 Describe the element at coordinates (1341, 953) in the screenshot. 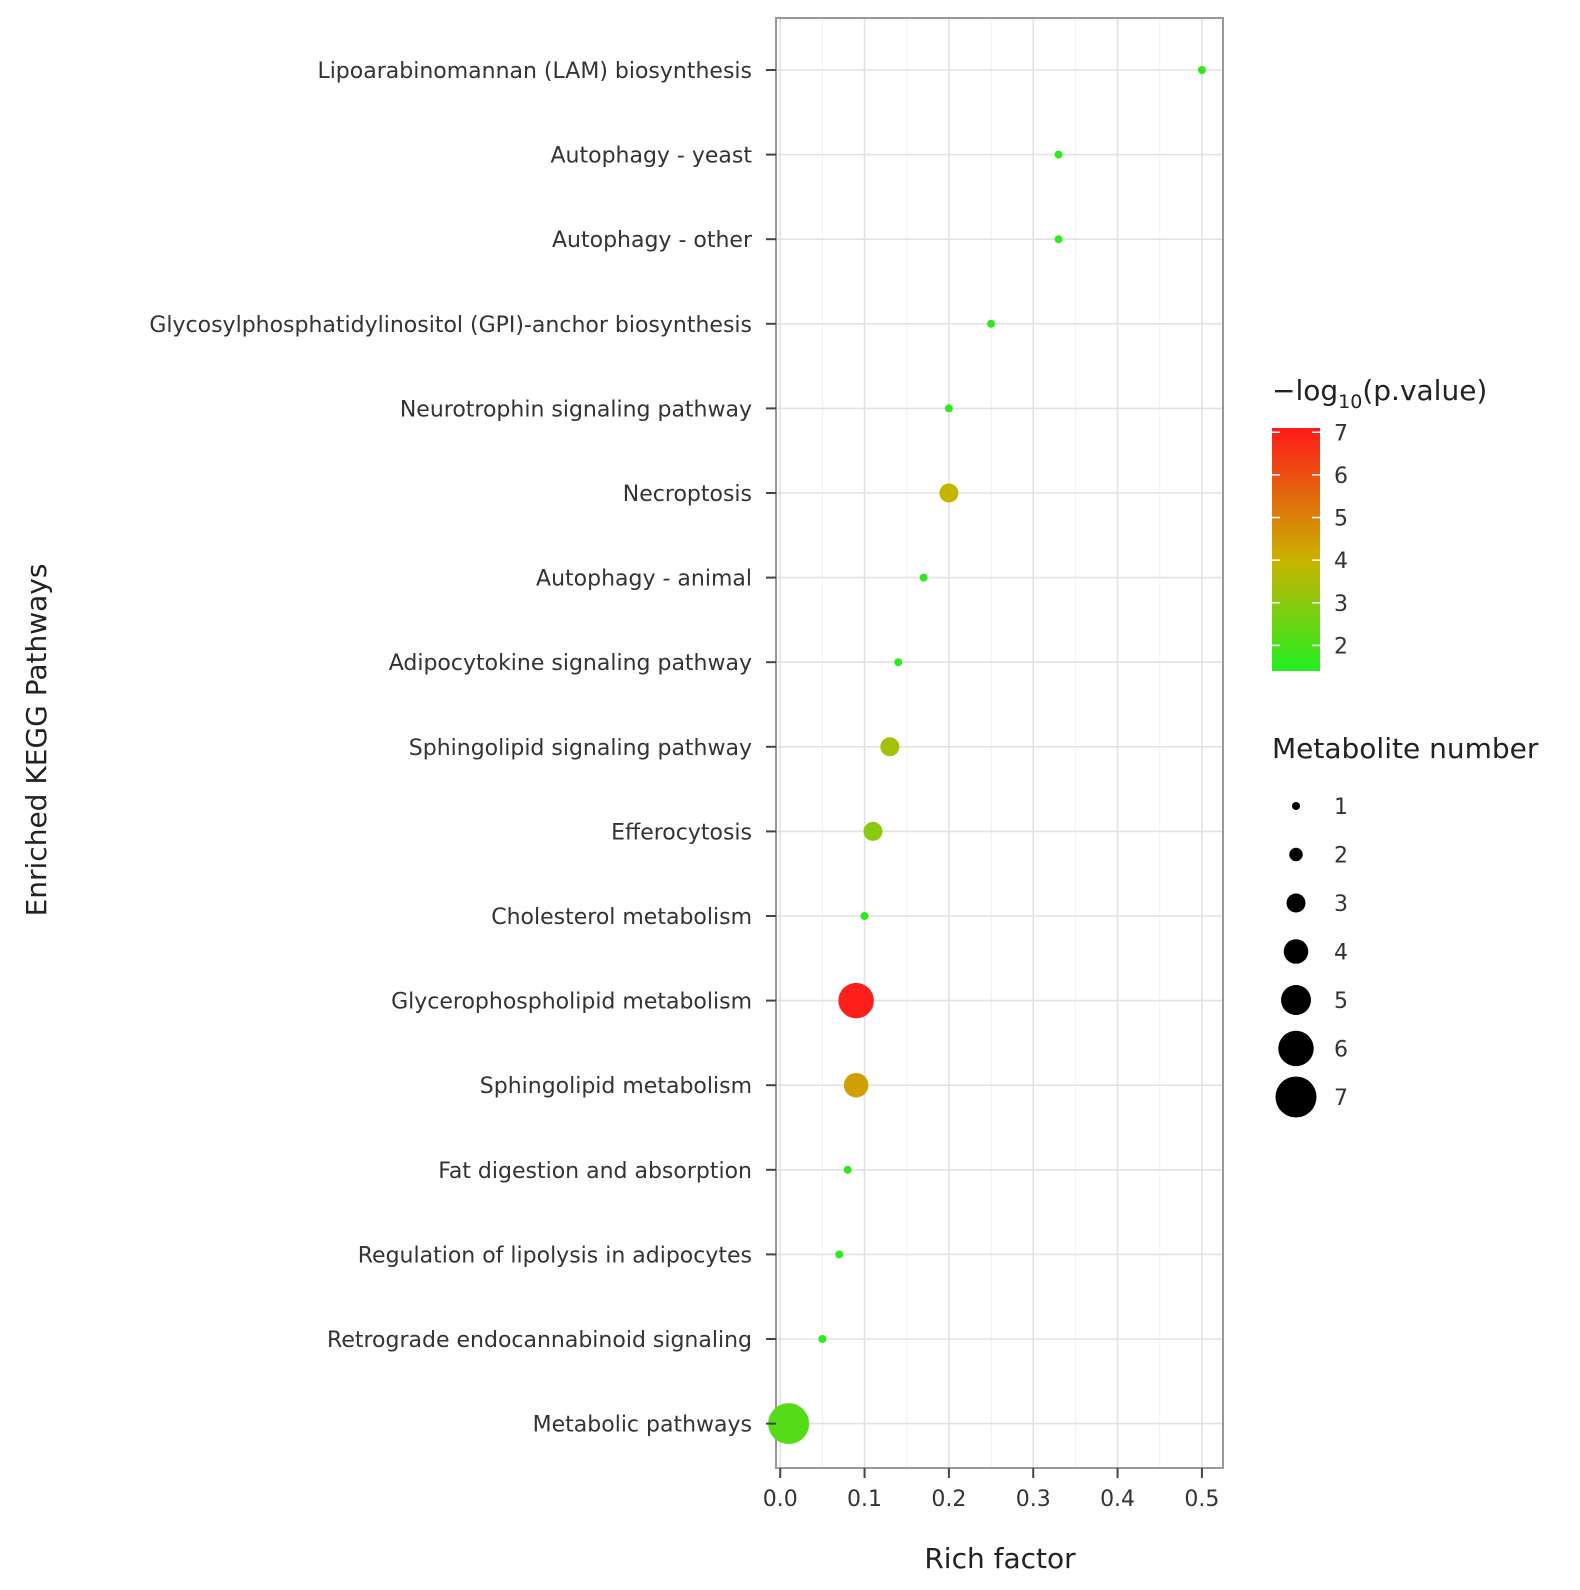

I see `size-legend-label: 4` at that location.